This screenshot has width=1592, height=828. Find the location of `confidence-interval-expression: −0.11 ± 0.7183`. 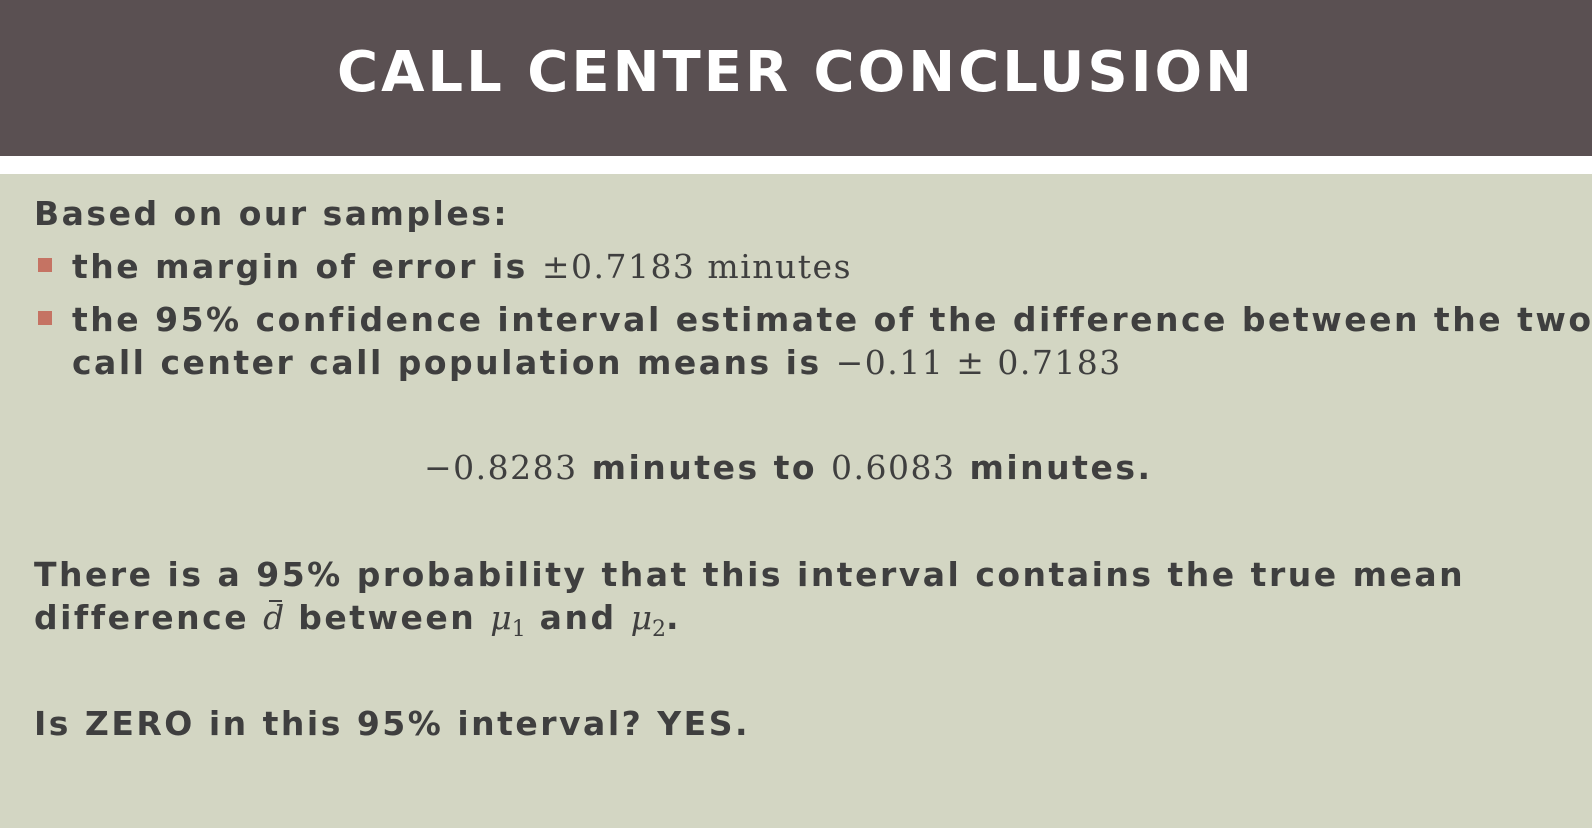

confidence-interval-expression: −0.11 ± 0.7183 is located at coordinates (978, 362).